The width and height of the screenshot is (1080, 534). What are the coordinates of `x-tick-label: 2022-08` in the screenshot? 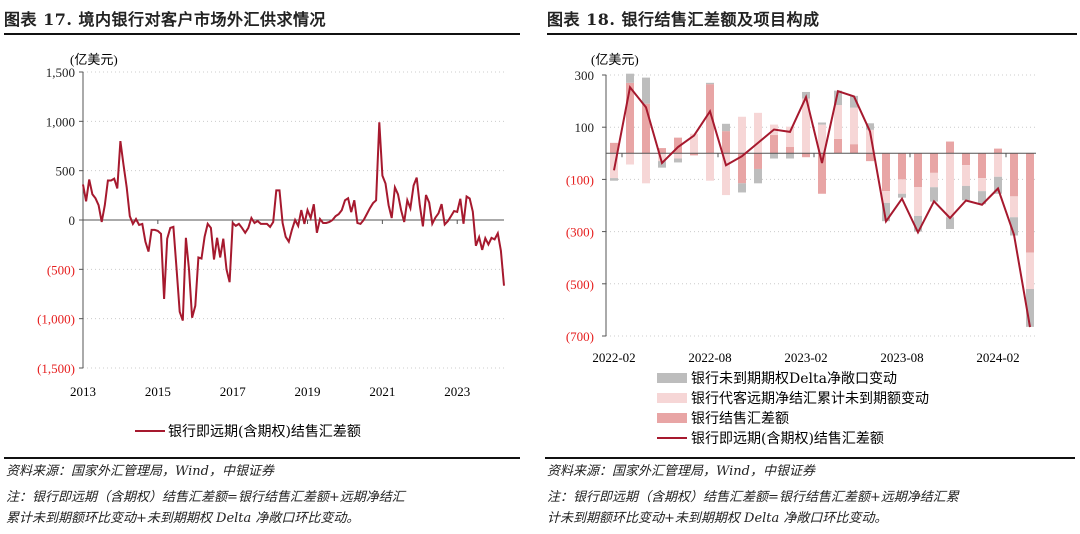 It's located at (709, 357).